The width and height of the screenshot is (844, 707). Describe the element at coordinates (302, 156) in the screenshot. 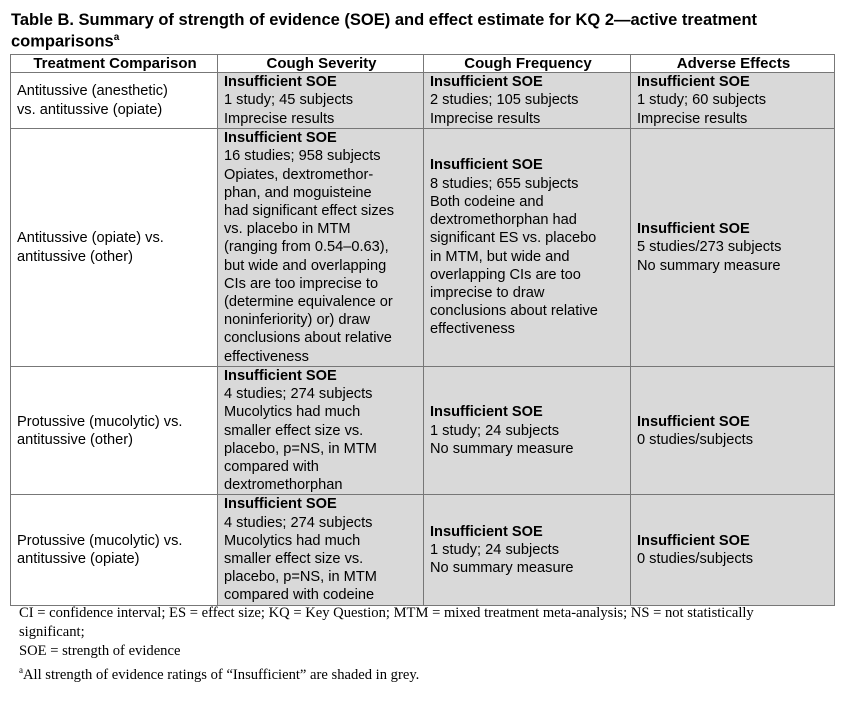

I see `evidence-text: 16 studies; 958 subjects` at that location.